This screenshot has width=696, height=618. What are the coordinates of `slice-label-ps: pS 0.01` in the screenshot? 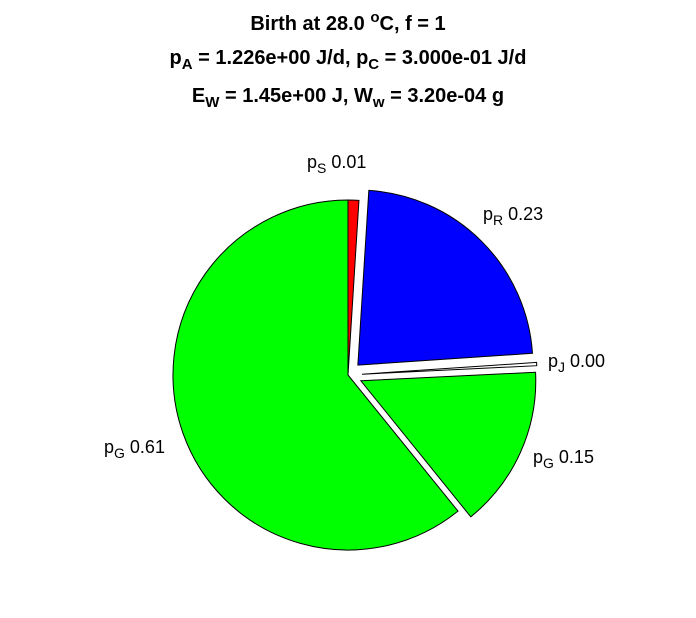 It's located at (337, 164).